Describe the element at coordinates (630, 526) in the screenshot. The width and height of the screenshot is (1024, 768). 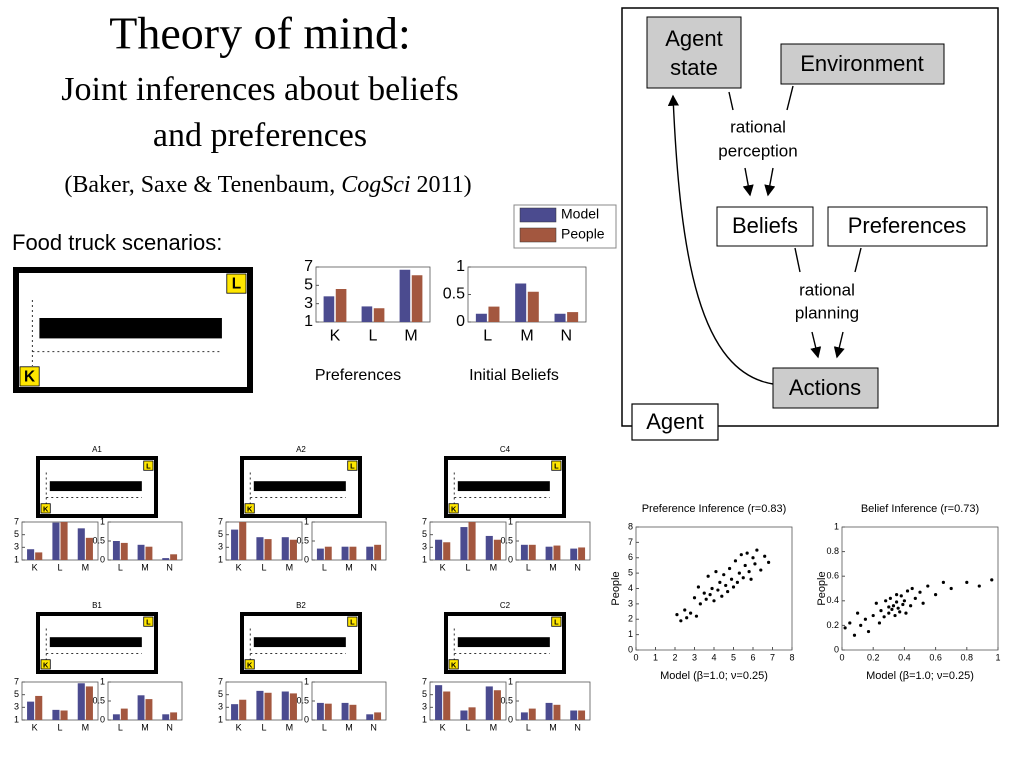
I see `y-tick-label: 8` at that location.